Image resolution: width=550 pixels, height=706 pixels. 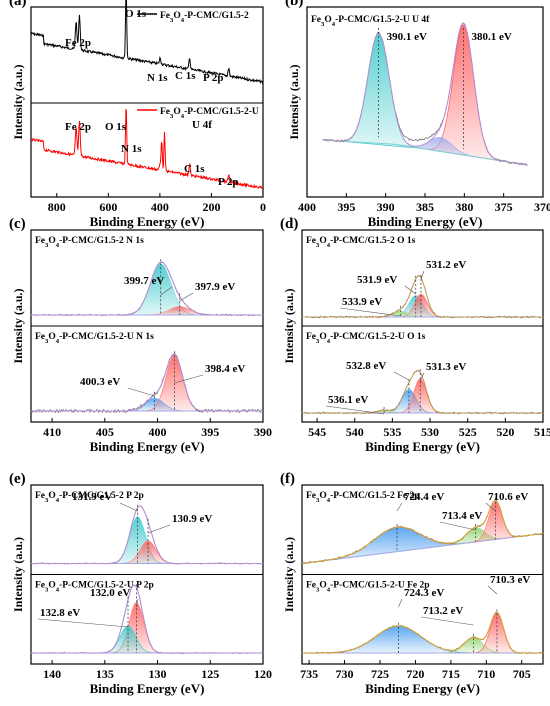 I want to click on panel-f-tick-label: 705, so click(x=522, y=674).